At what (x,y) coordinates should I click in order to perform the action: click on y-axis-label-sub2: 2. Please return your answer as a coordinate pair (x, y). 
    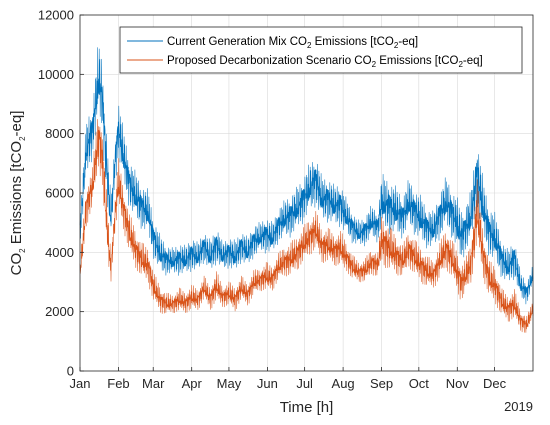
    Looking at the image, I should click on (22, 138).